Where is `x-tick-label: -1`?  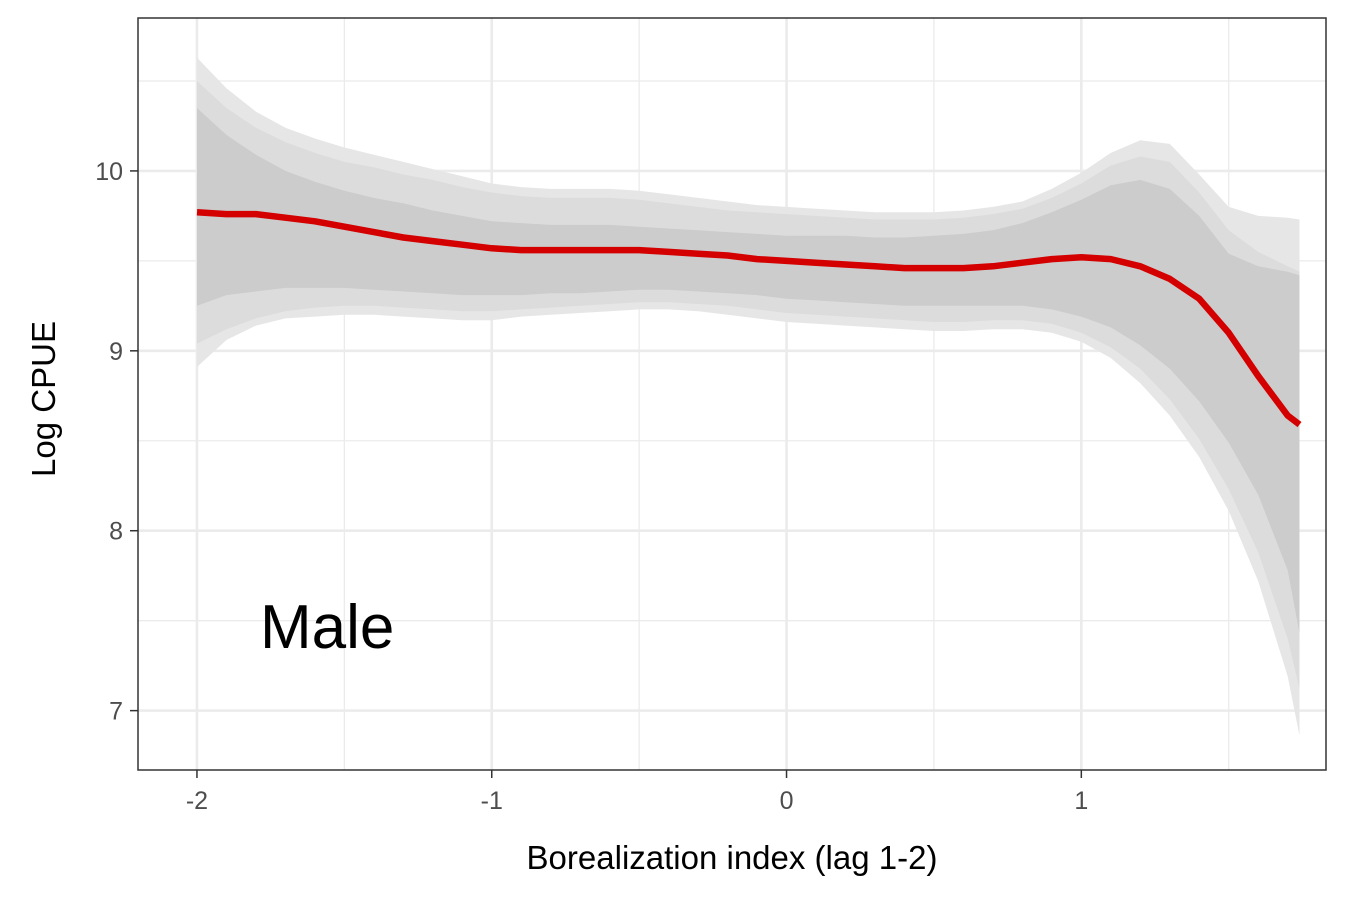
x-tick-label: -1 is located at coordinates (492, 801).